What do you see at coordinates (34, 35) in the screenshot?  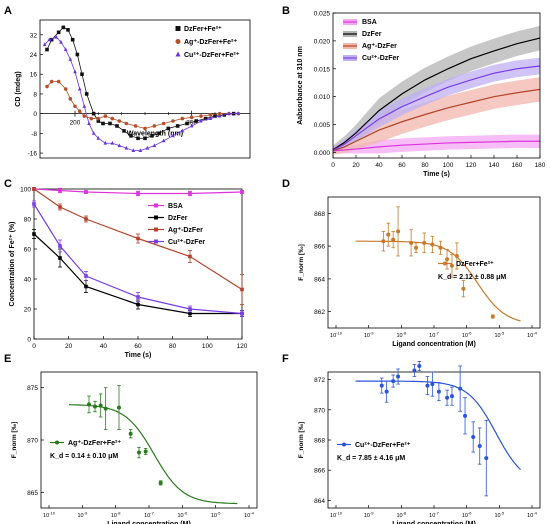 I see `y-tick-label: 32` at bounding box center [34, 35].